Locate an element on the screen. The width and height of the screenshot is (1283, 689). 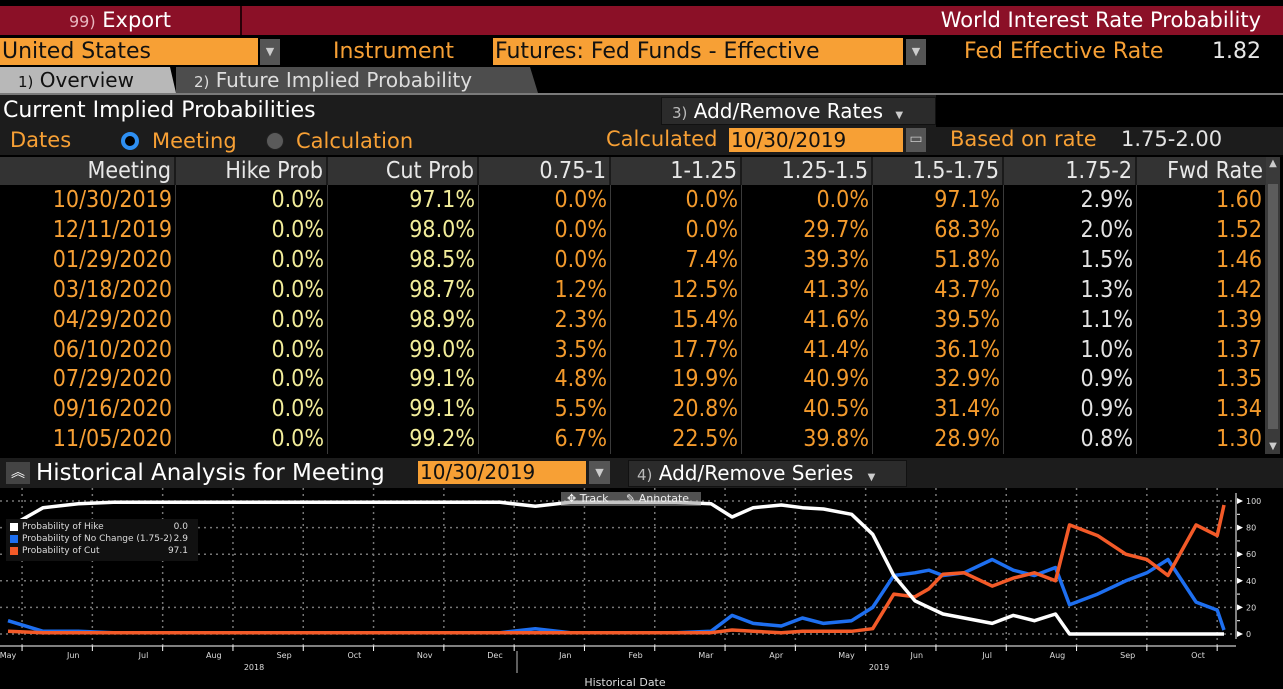
table-cell: 0.9% is located at coordinates (1070, 379).